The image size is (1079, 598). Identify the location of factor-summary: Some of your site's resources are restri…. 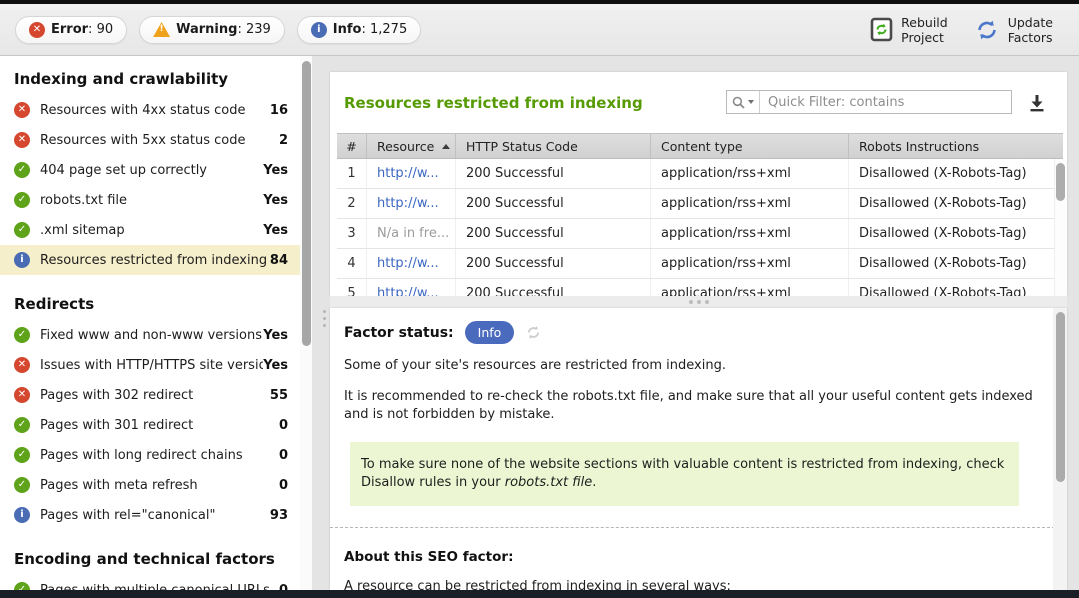
(535, 365).